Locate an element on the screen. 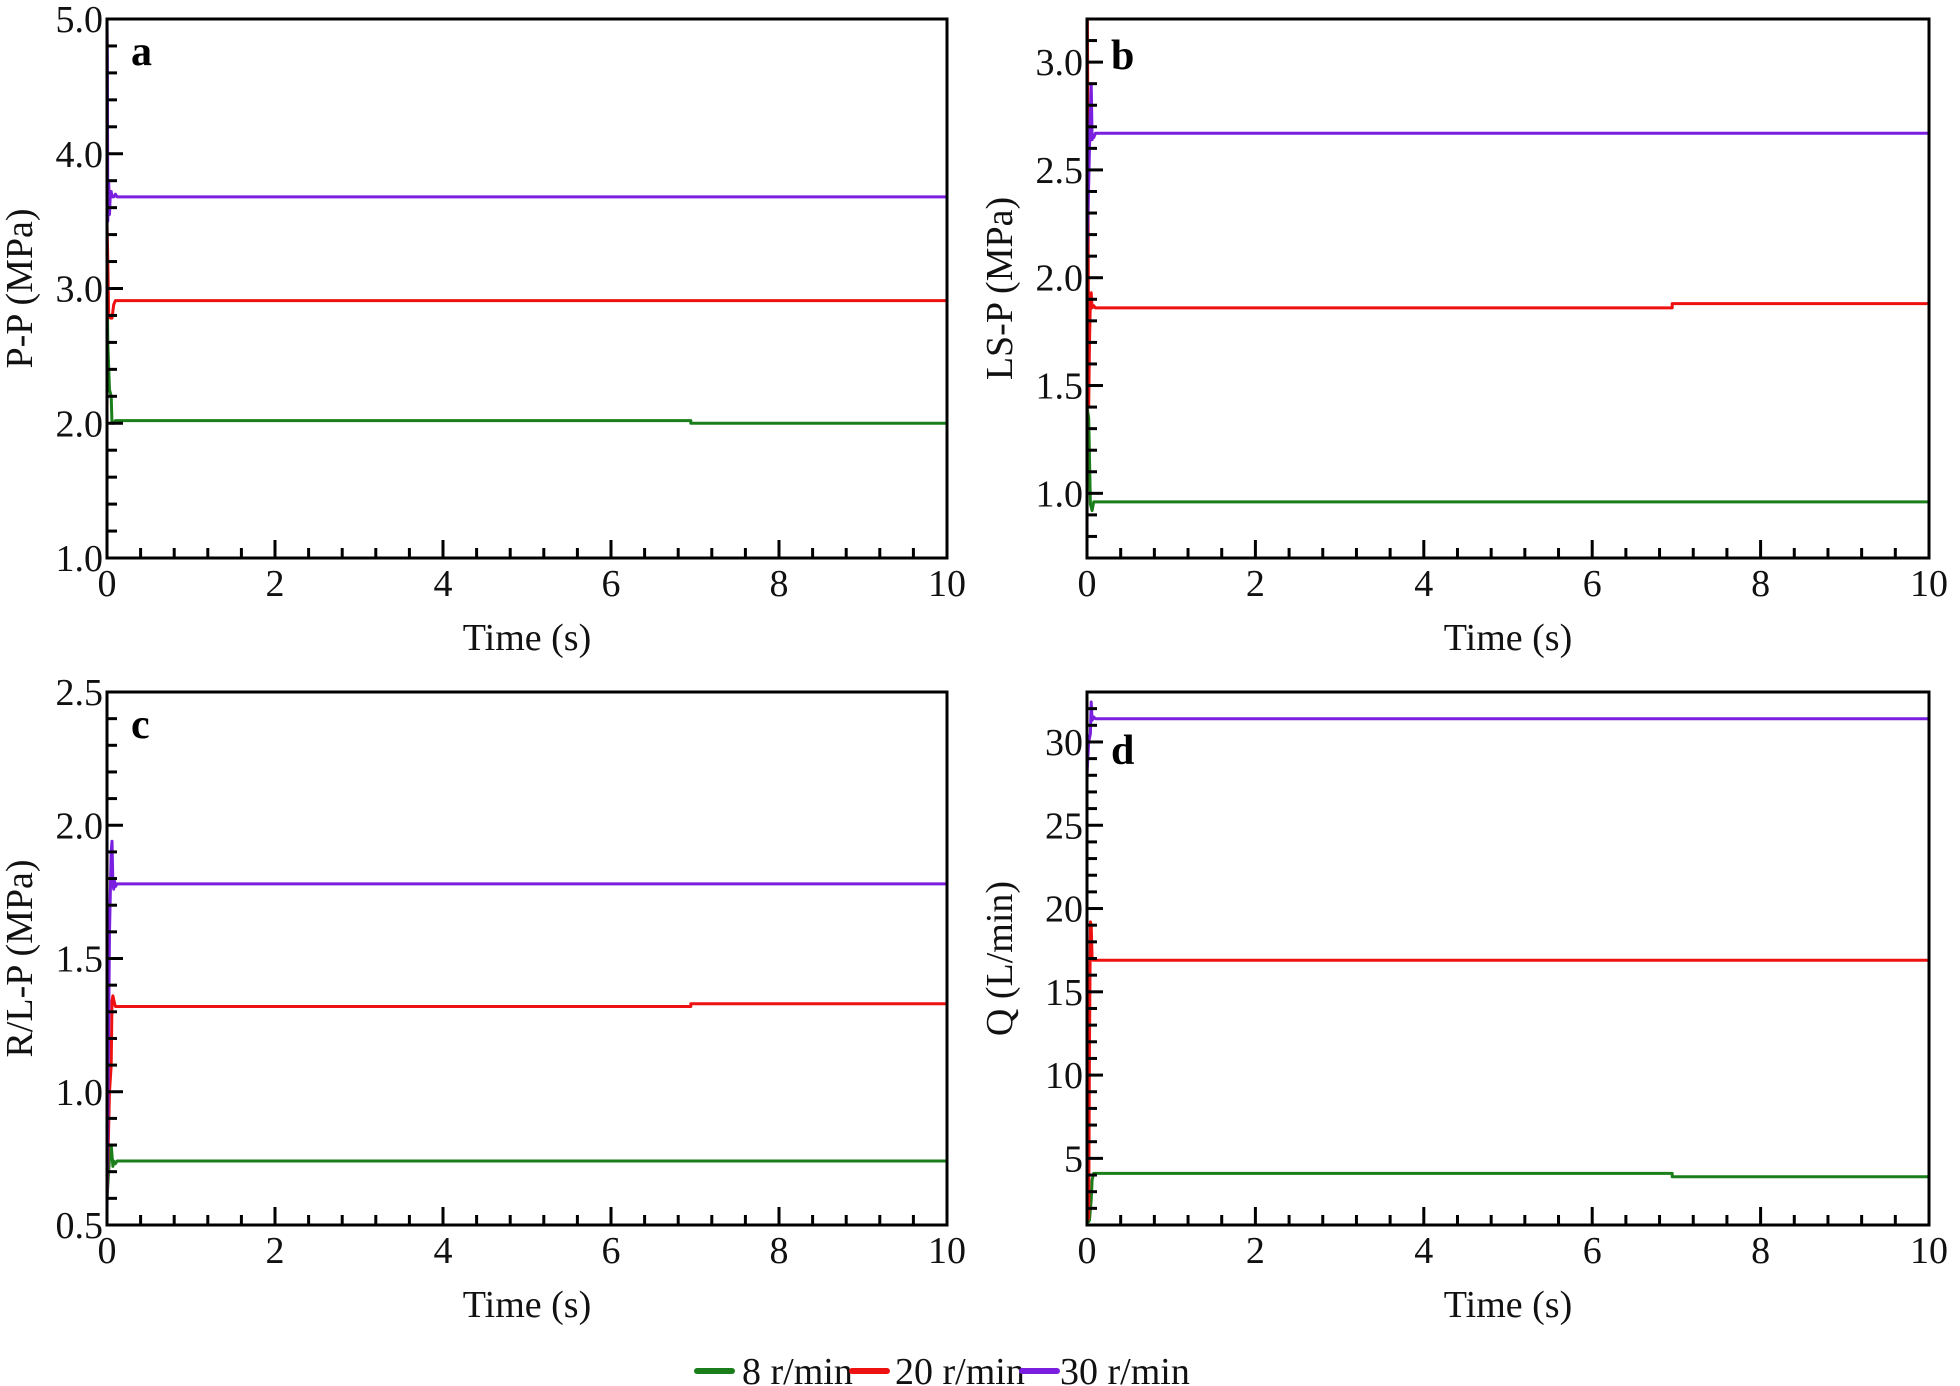  panel-letter: a is located at coordinates (141, 52).